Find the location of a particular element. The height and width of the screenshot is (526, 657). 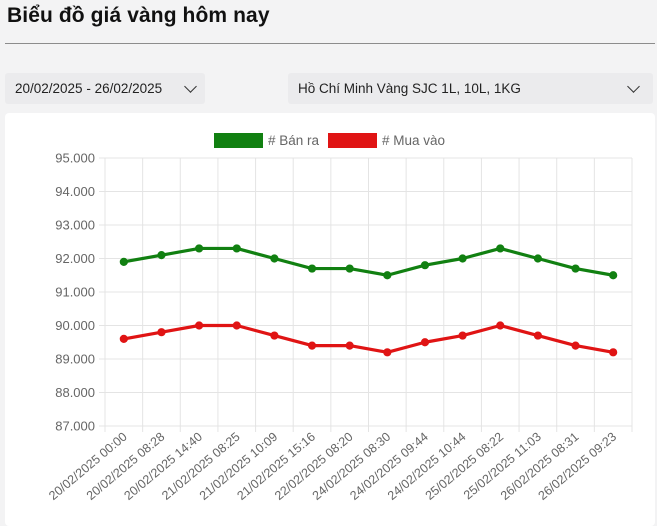

title-divider is located at coordinates (330, 43).